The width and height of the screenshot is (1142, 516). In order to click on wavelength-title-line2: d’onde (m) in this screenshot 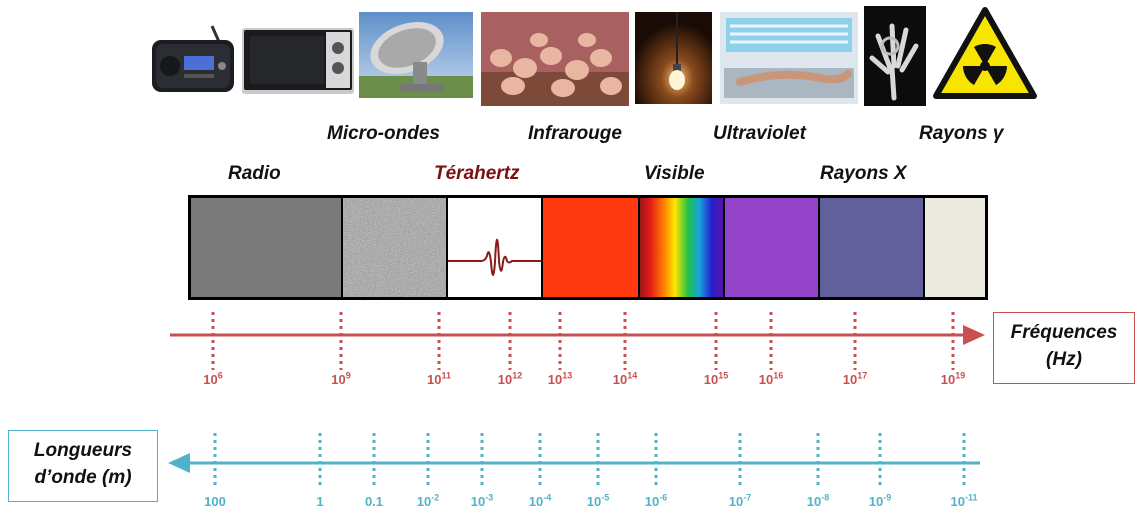, I will do `click(83, 477)`.